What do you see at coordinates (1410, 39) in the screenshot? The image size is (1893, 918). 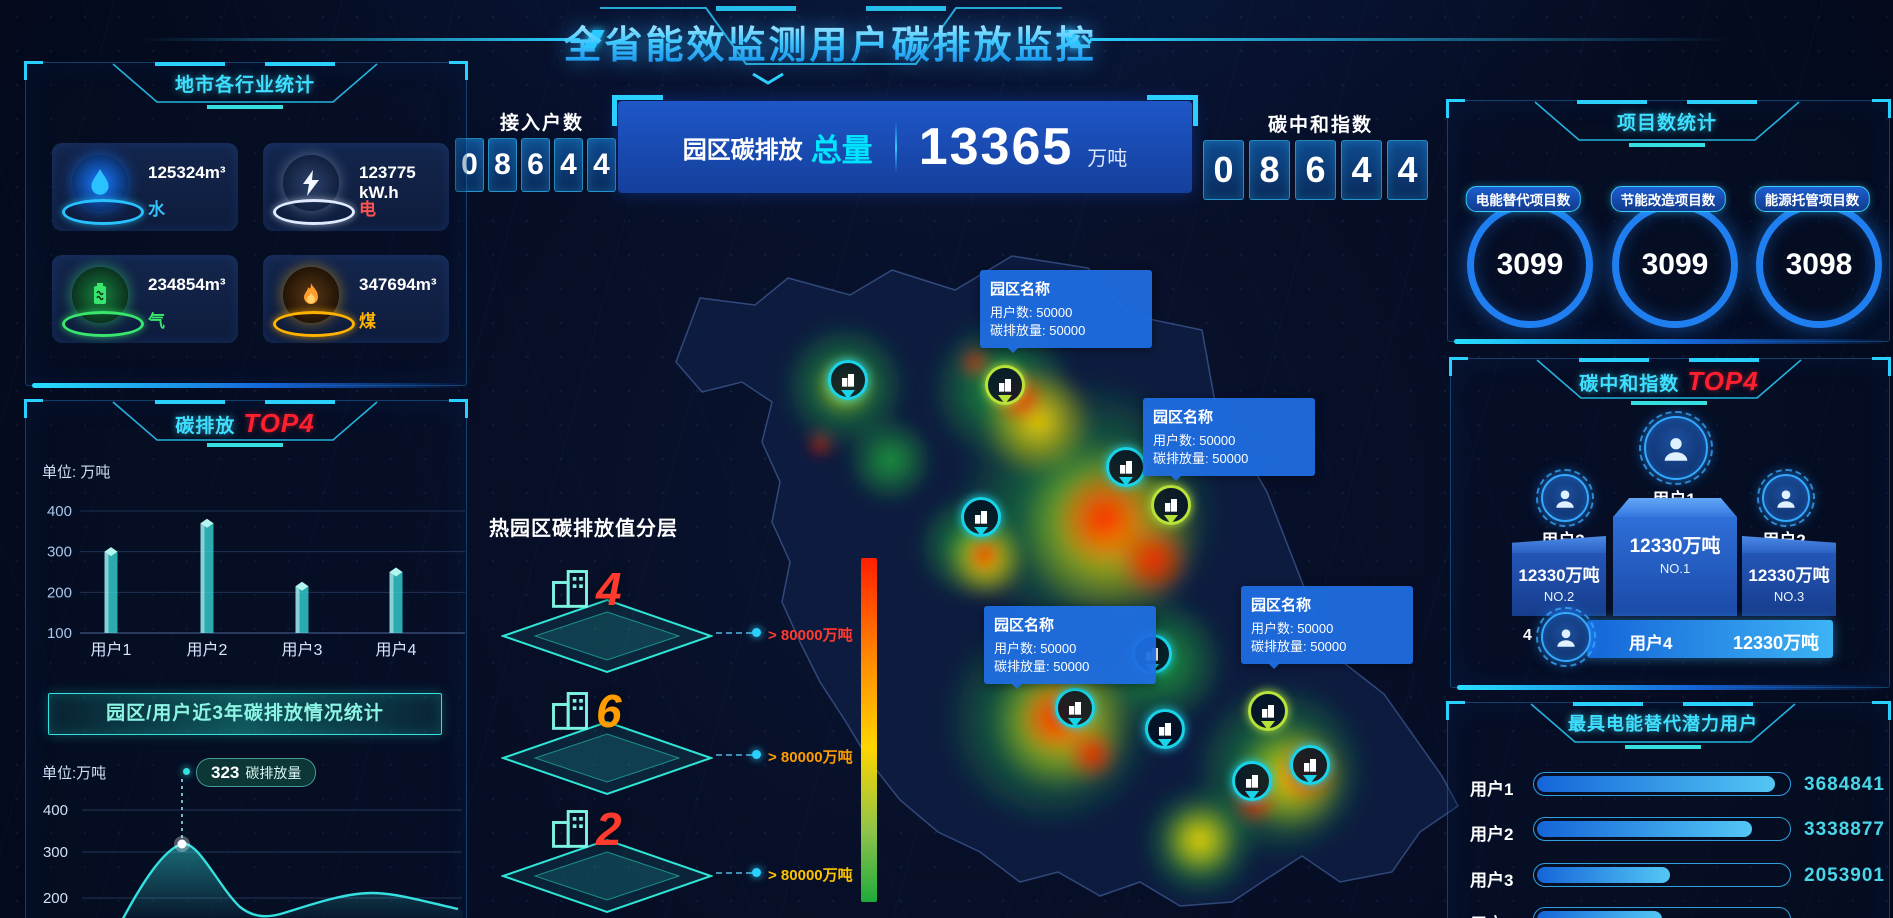 I see `header-decor-line-right` at bounding box center [1410, 39].